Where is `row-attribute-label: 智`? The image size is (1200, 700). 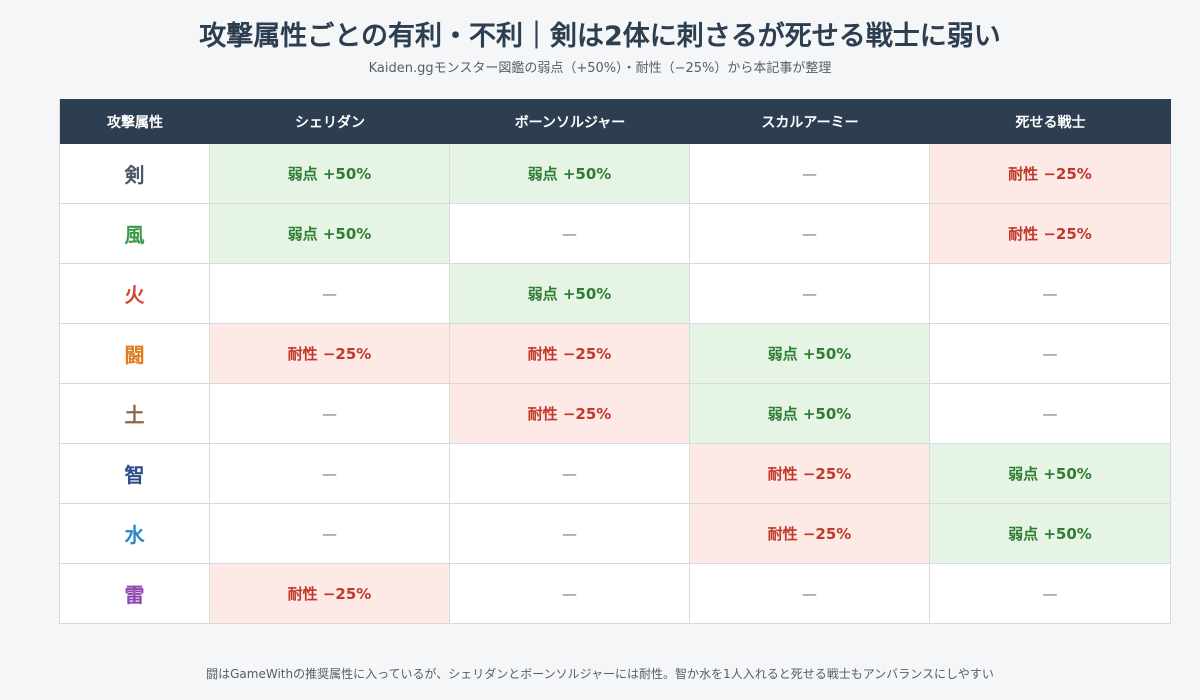
row-attribute-label: 智 is located at coordinates (135, 474).